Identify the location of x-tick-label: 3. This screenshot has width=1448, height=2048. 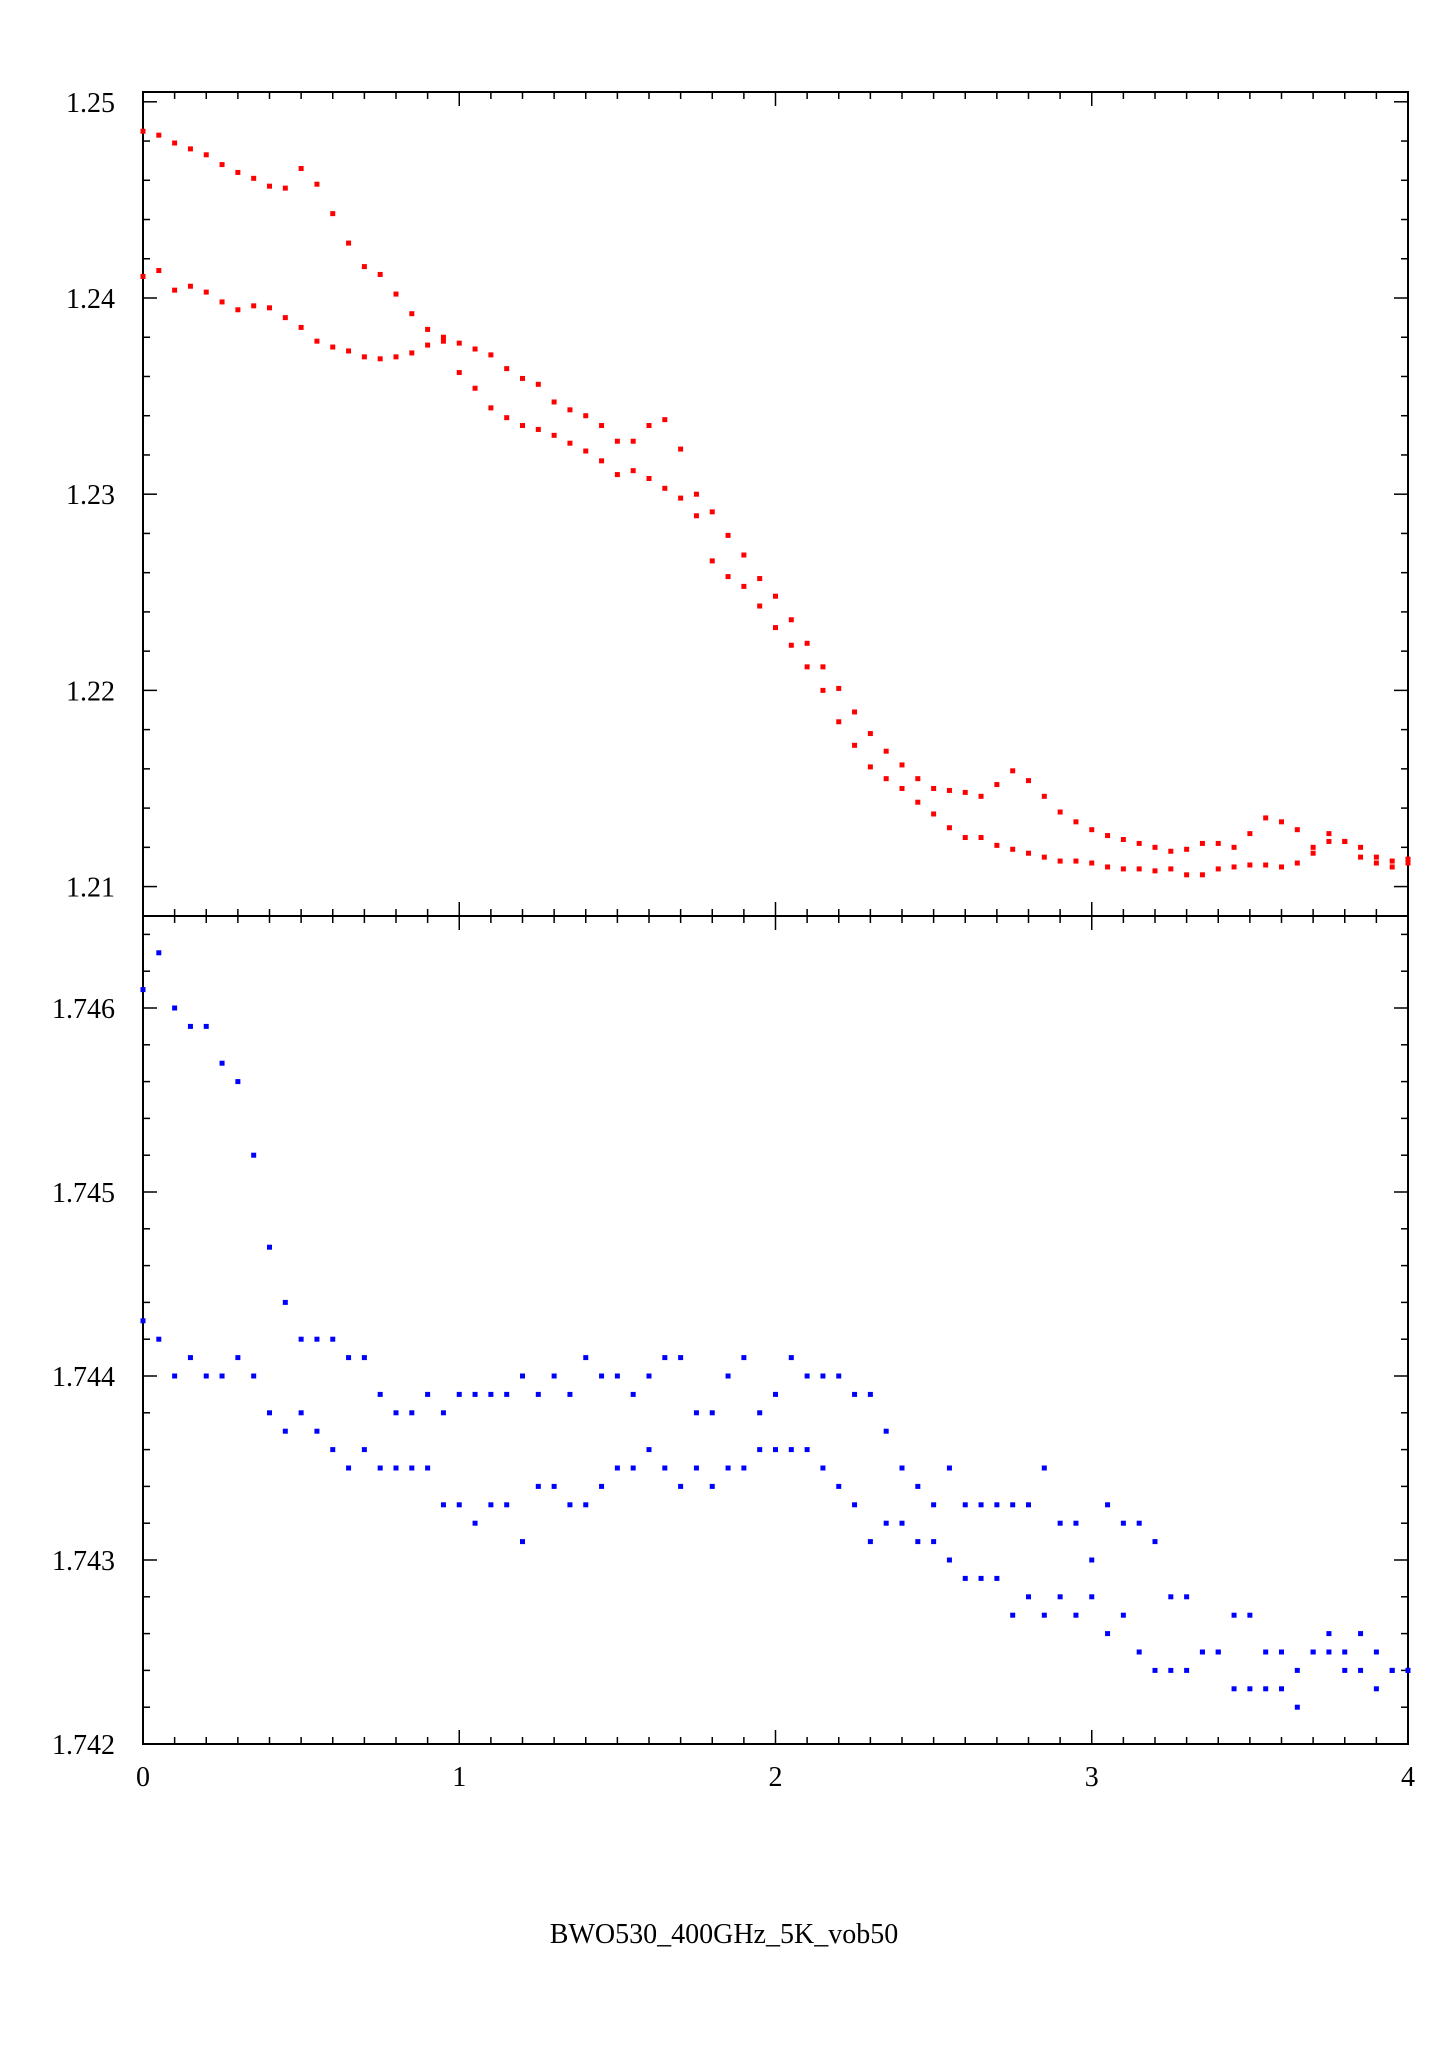
(1092, 1777).